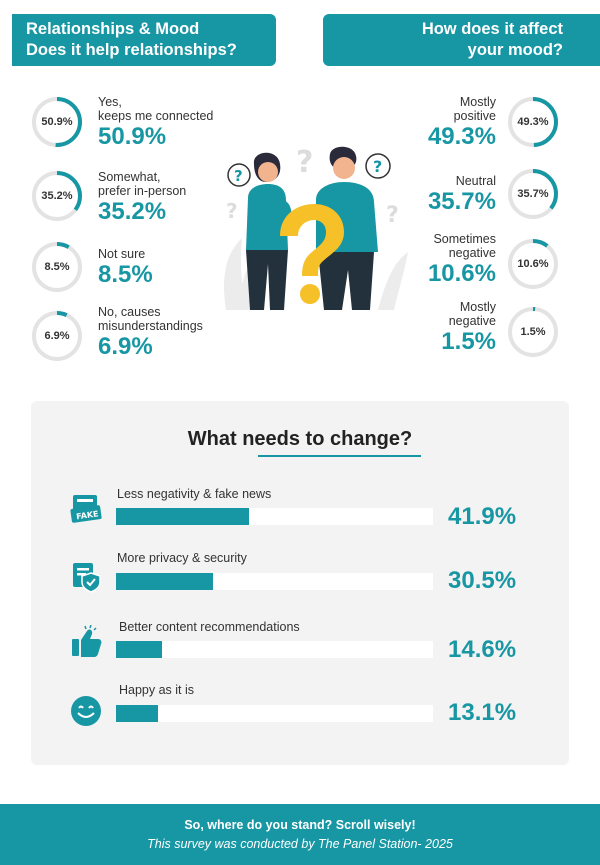 Image resolution: width=600 pixels, height=865 pixels. Describe the element at coordinates (482, 649) in the screenshot. I see `bar-value: 14.6%` at that location.